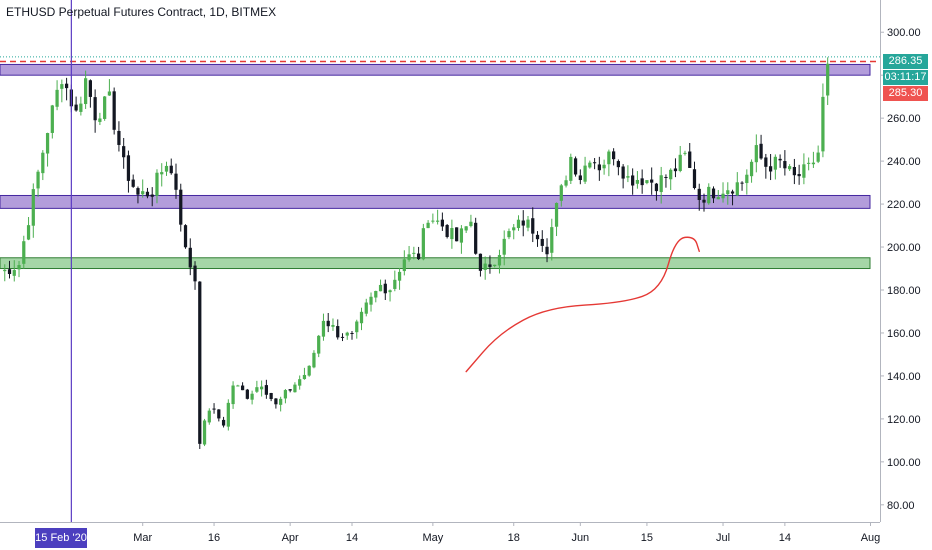 The height and width of the screenshot is (550, 932). I want to click on high-price-tag: 286.35, so click(905, 61).